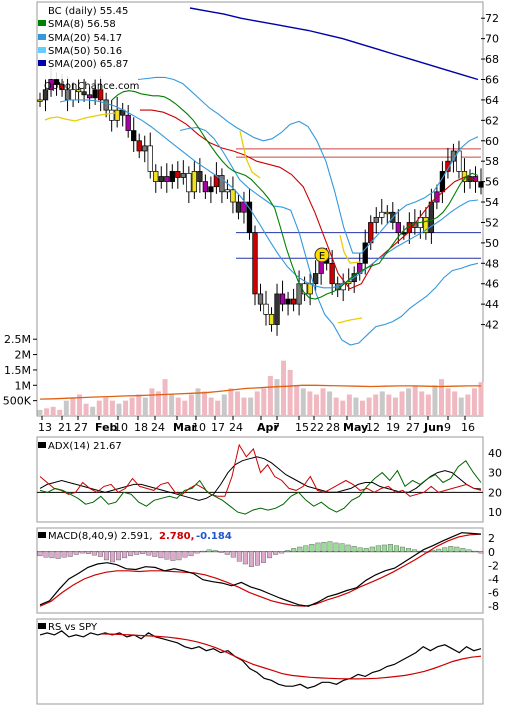 This screenshot has height=706, width=526. Describe the element at coordinates (373, 427) in the screenshot. I see `x-tick-label: 12` at that location.